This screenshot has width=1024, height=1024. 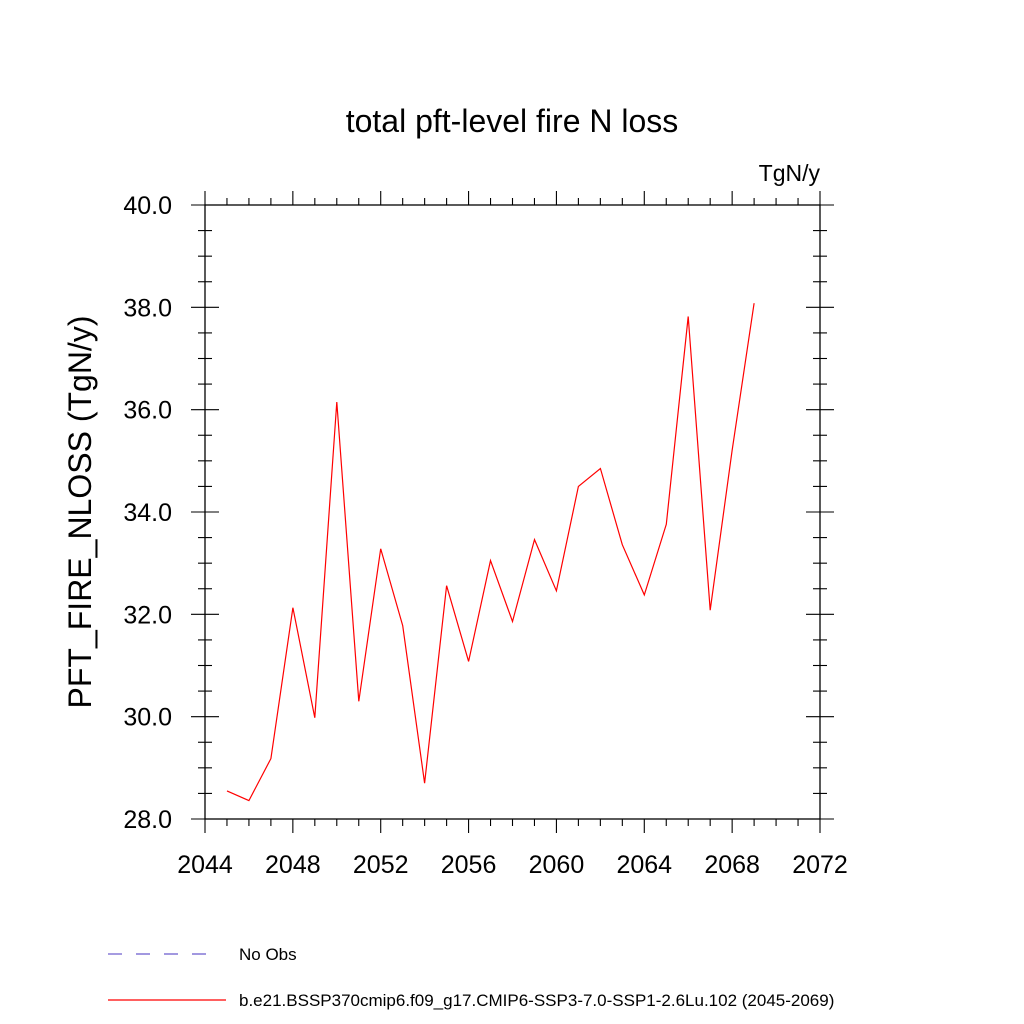 What do you see at coordinates (147, 206) in the screenshot?
I see `y-tick-label: 40.0` at bounding box center [147, 206].